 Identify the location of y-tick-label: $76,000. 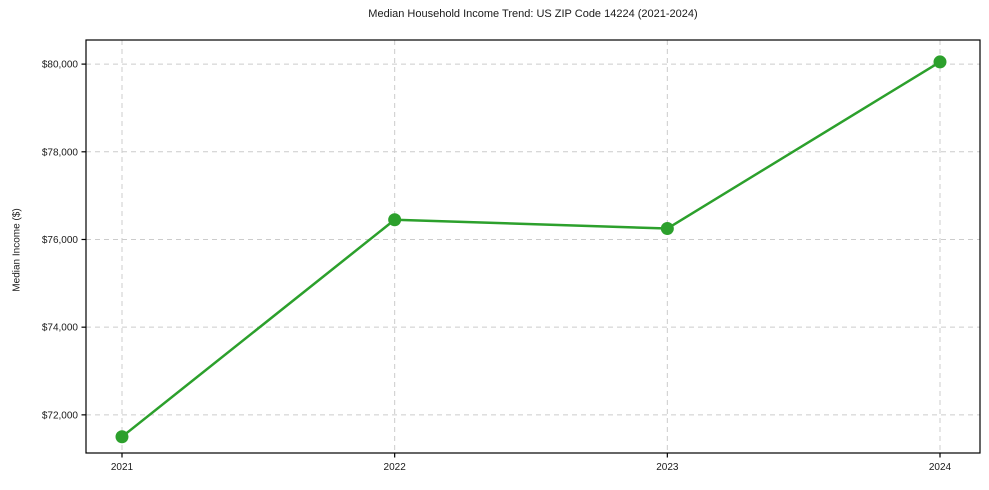
(60, 240).